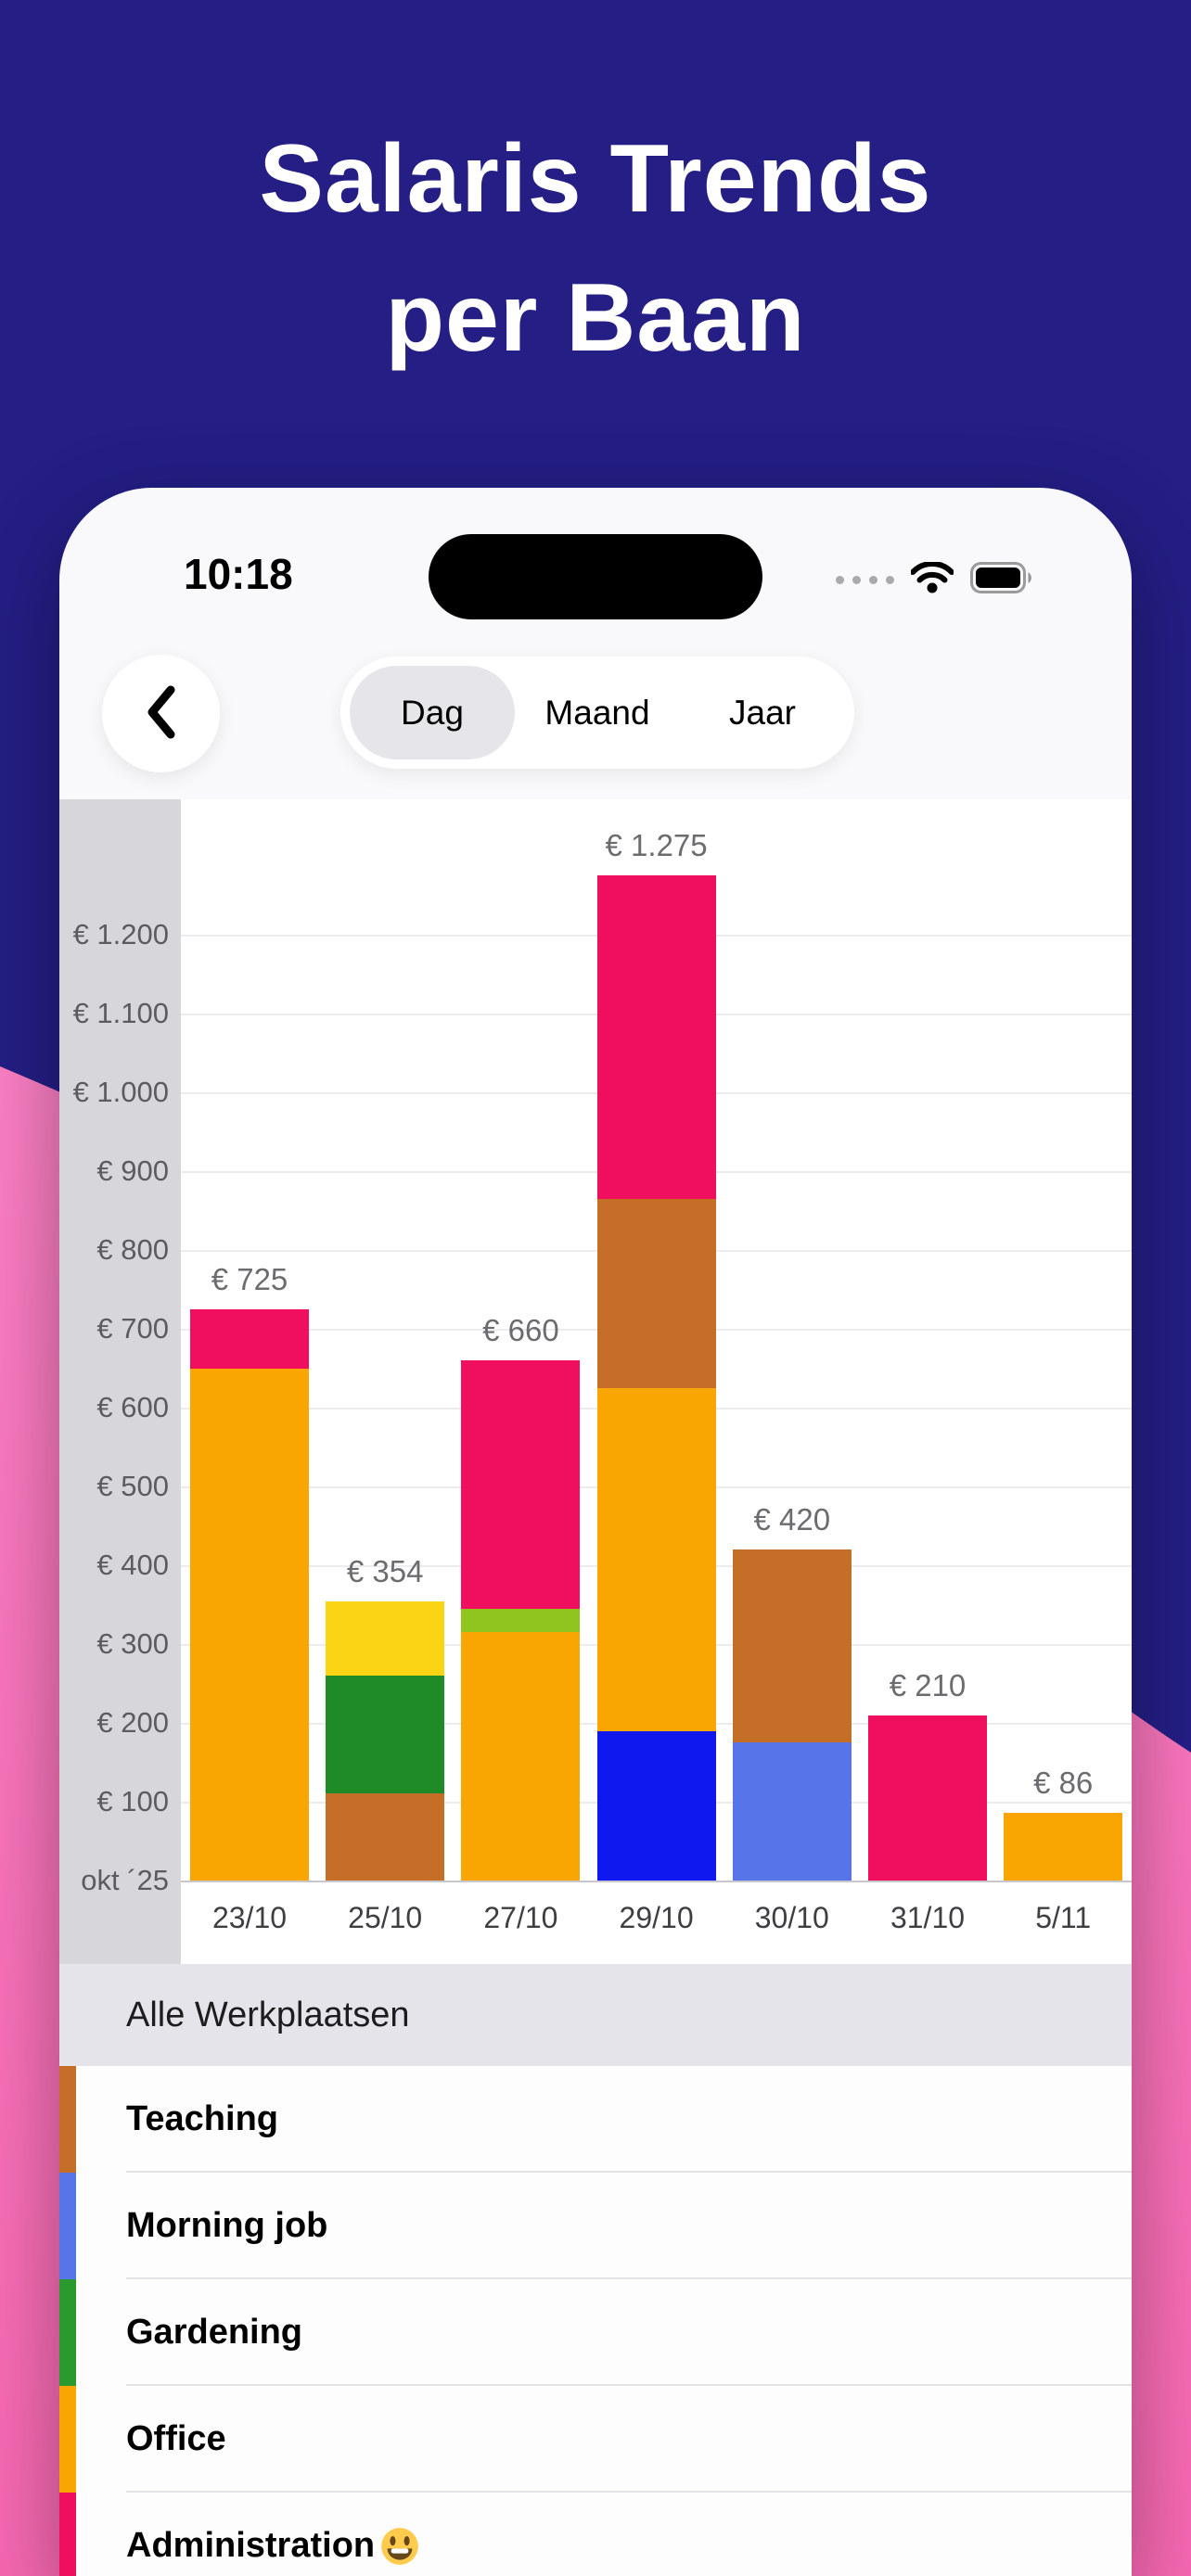  I want to click on battery-icon, so click(1003, 580).